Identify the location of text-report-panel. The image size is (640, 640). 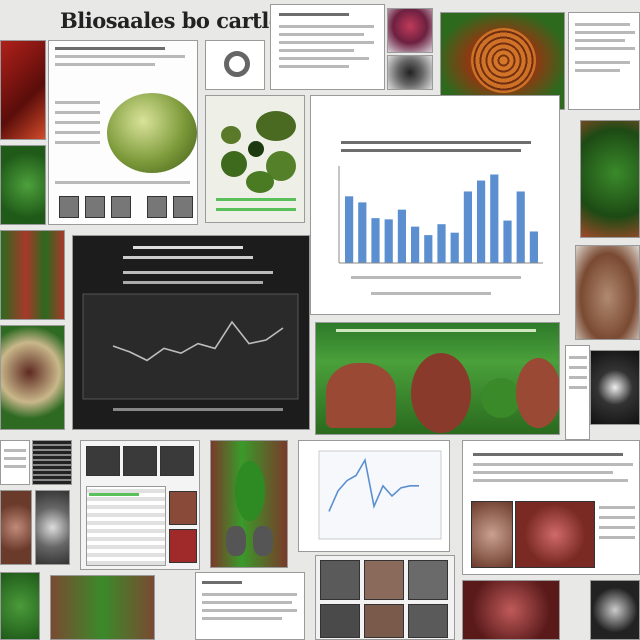
(551, 507).